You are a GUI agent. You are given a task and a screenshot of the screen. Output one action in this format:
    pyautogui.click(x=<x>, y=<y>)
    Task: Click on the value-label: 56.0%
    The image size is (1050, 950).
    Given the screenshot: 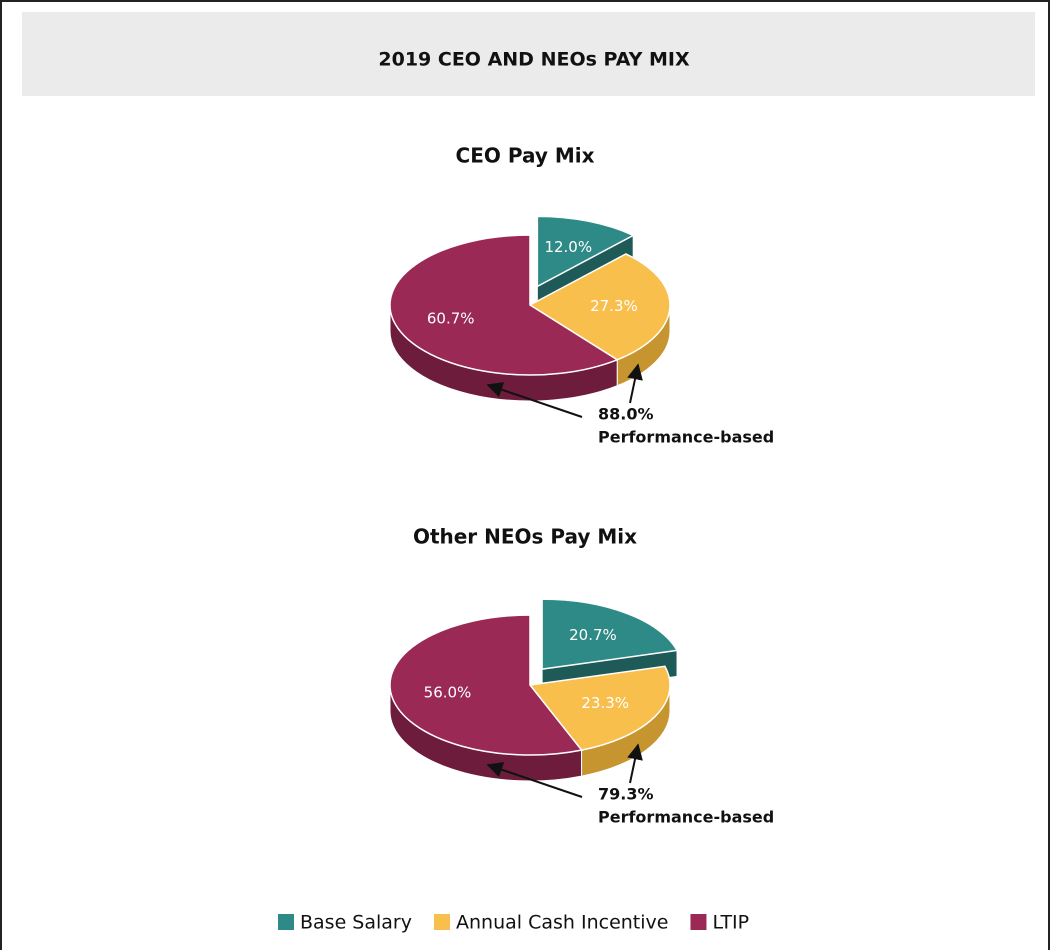 What is the action you would take?
    pyautogui.click(x=448, y=692)
    